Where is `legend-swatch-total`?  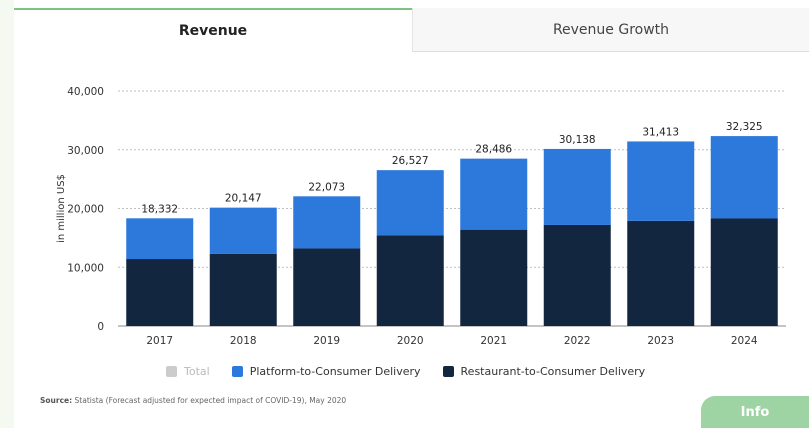
legend-swatch-total is located at coordinates (171, 371).